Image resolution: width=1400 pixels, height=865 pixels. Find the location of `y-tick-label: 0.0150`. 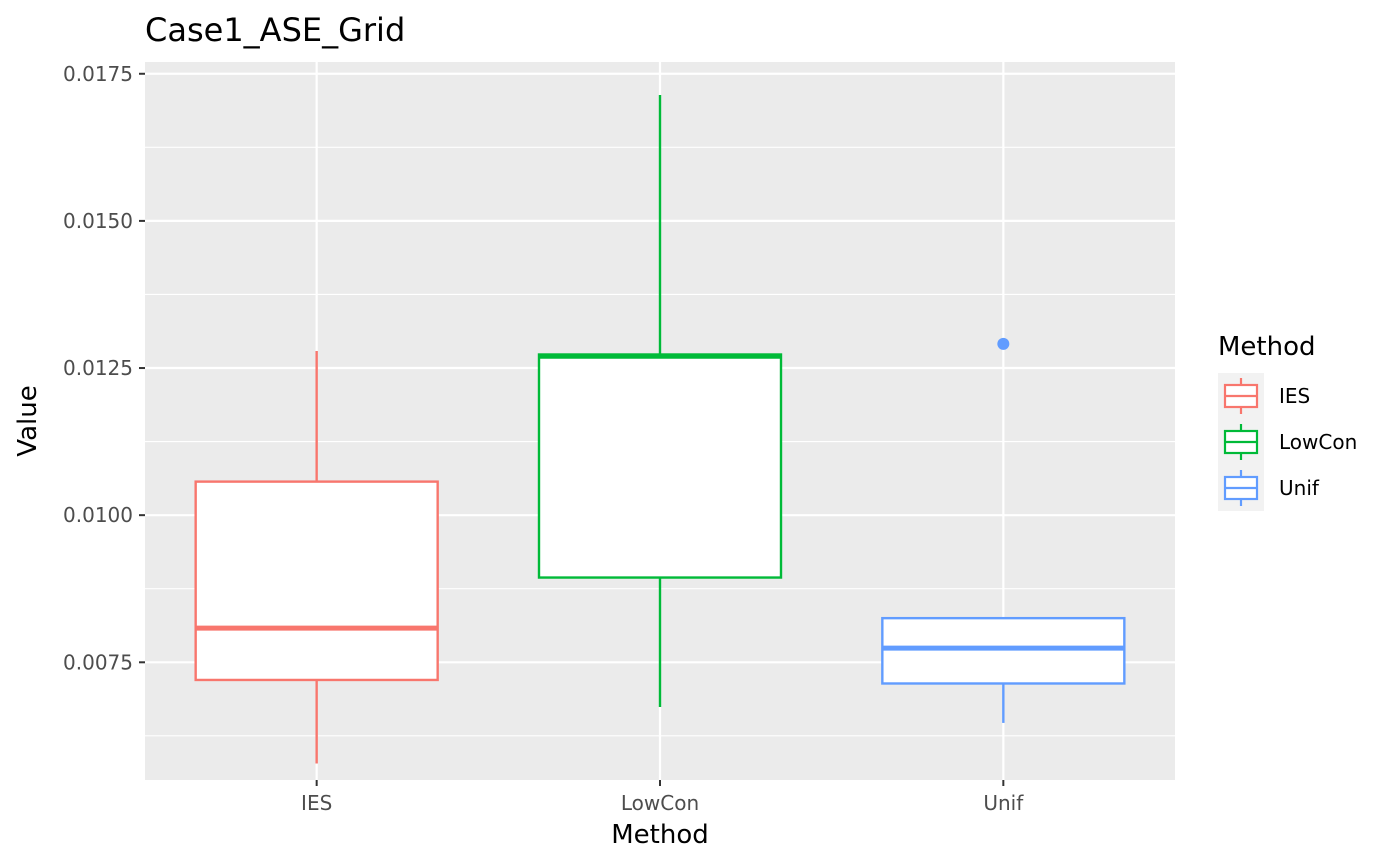

y-tick-label: 0.0150 is located at coordinates (98, 221).